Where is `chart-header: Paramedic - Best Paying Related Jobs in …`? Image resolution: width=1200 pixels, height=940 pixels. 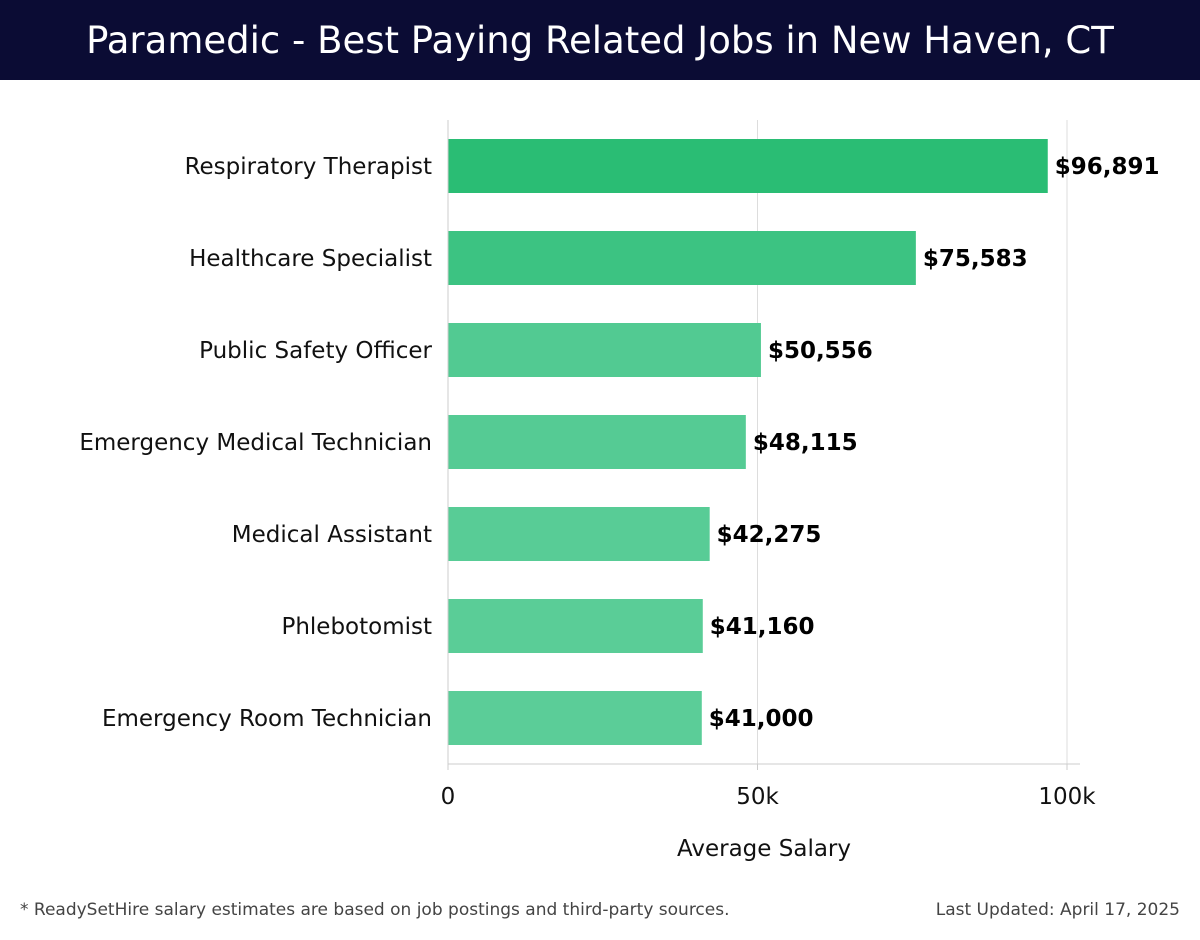 chart-header: Paramedic - Best Paying Related Jobs in … is located at coordinates (600, 40).